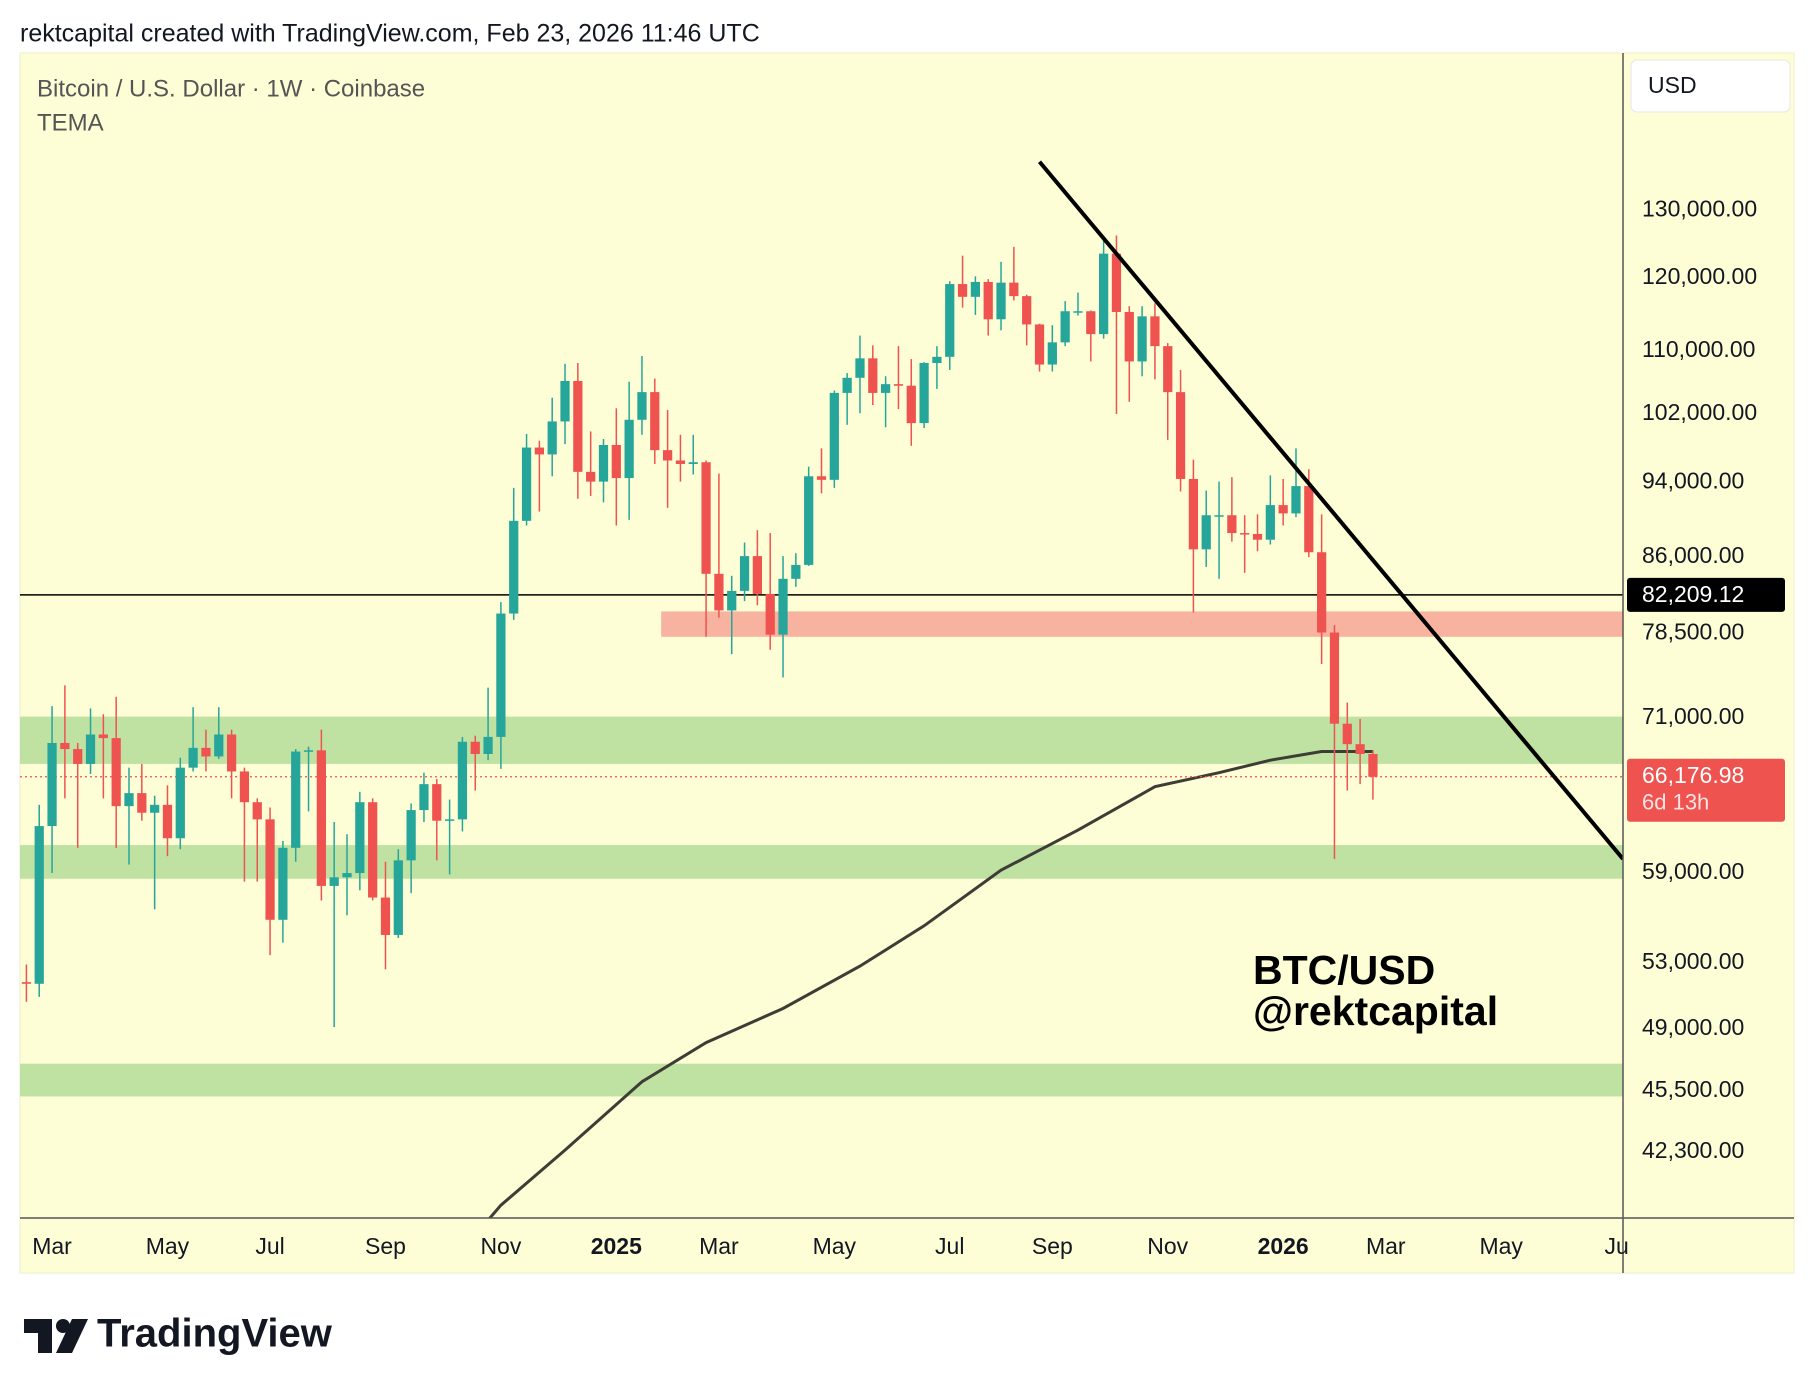 The width and height of the screenshot is (1814, 1394). Describe the element at coordinates (1698, 349) in the screenshot. I see `y-tick-label: 110,000.00` at that location.